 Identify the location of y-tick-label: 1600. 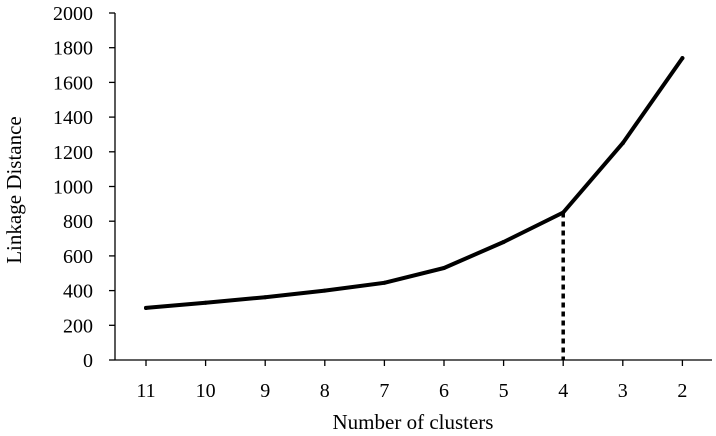
(73, 83).